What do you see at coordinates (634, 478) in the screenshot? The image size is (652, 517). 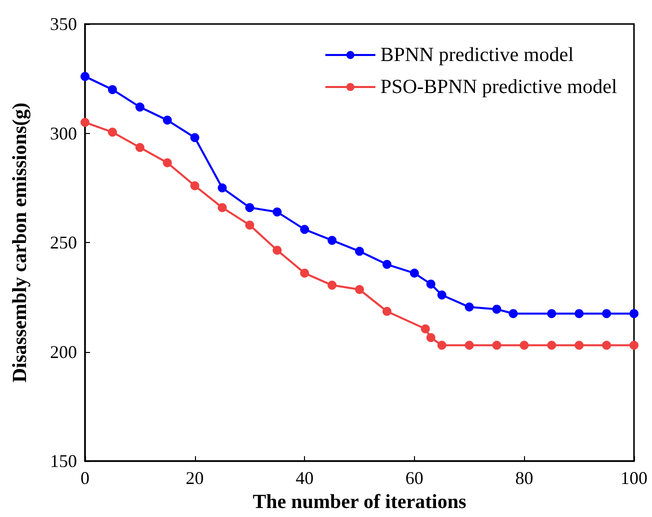 I see `x-tick-label: 100` at bounding box center [634, 478].